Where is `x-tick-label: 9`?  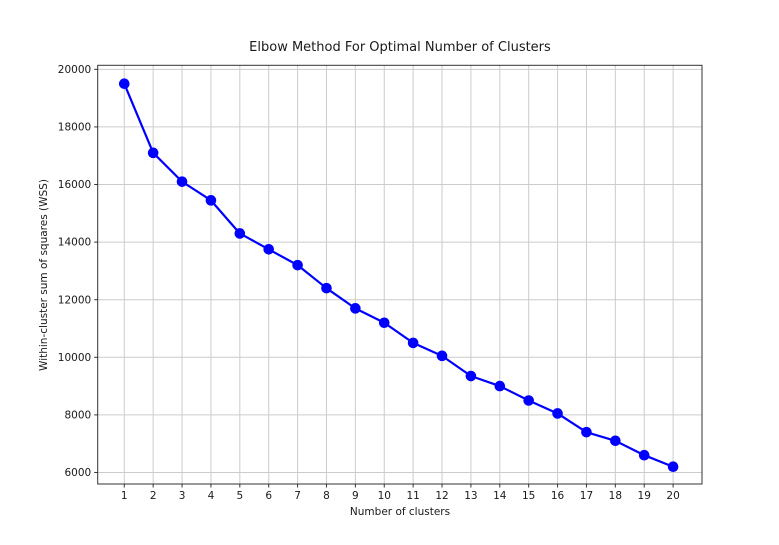 x-tick-label: 9 is located at coordinates (355, 496).